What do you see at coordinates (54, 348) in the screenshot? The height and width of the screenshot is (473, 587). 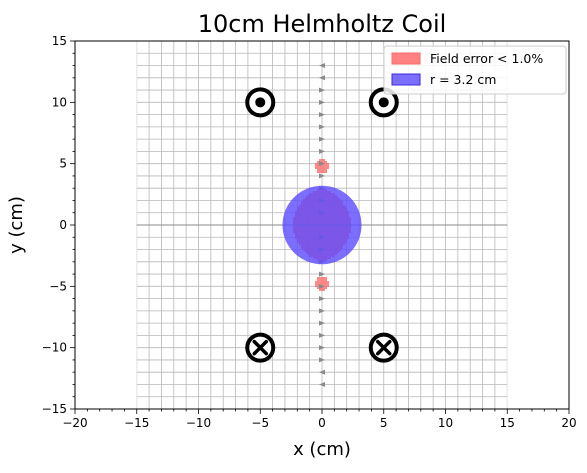 I see `y-tick-label: −10` at bounding box center [54, 348].